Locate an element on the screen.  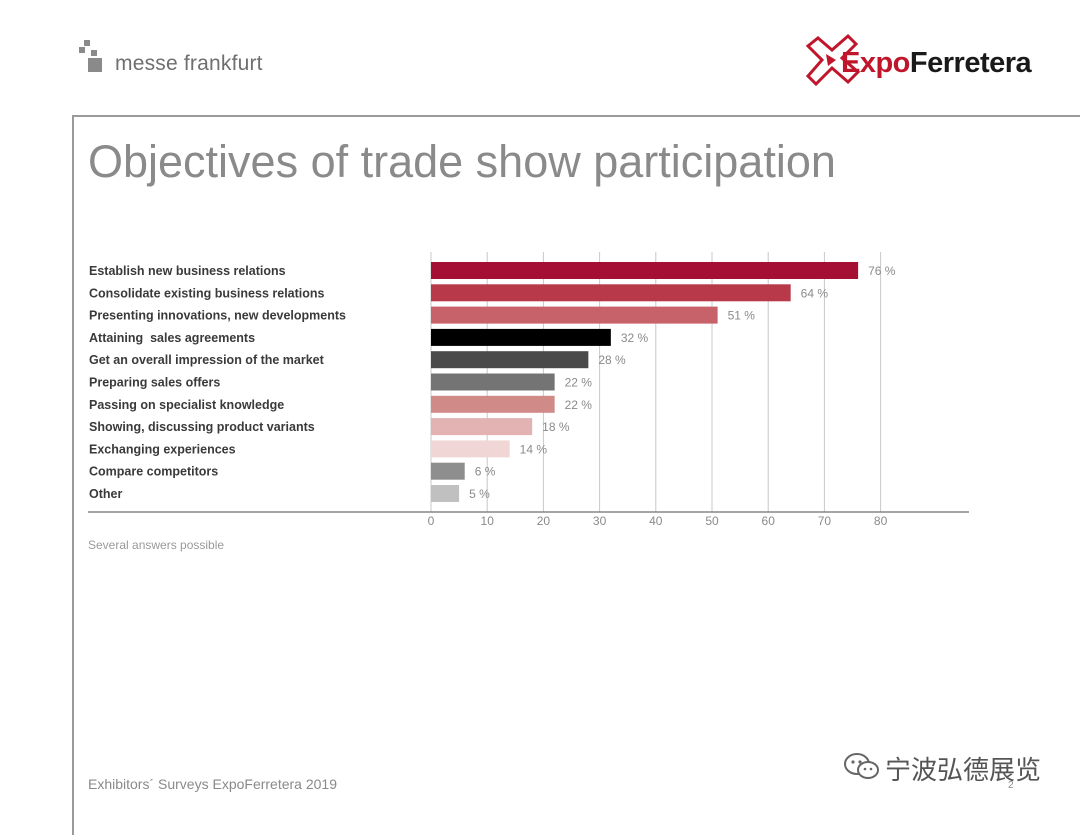
value-label-3: 32 % is located at coordinates (635, 338).